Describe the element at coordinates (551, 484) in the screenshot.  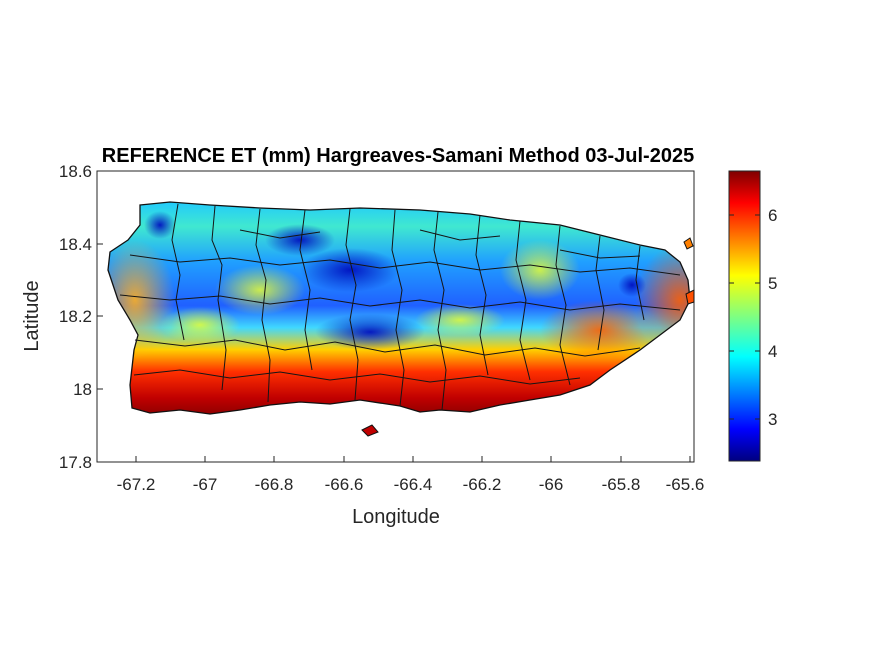
I see `x-tick-label: -66` at that location.